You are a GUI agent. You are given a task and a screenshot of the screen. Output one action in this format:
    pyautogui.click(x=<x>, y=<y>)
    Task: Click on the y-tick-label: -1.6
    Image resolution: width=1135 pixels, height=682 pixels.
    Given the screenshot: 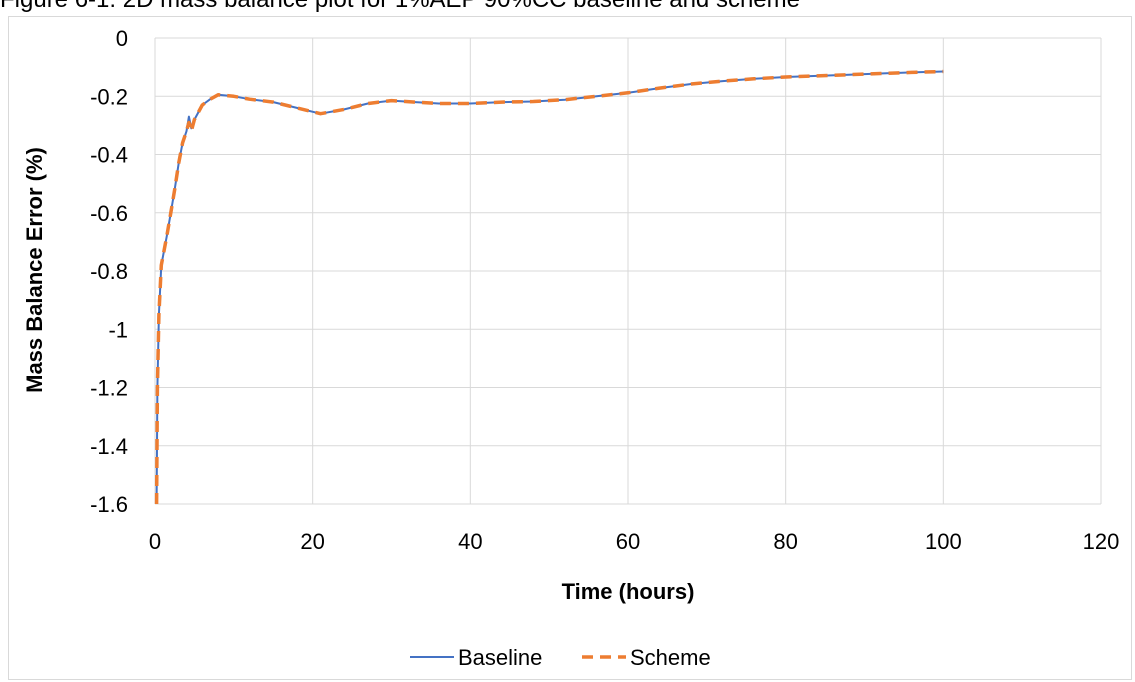 What is the action you would take?
    pyautogui.click(x=109, y=504)
    